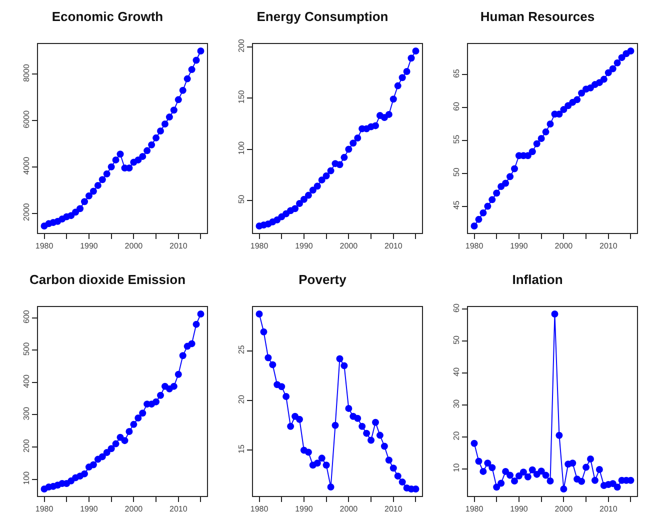 This screenshot has width=645, height=527. I want to click on y-tick-label: 10, so click(456, 467).